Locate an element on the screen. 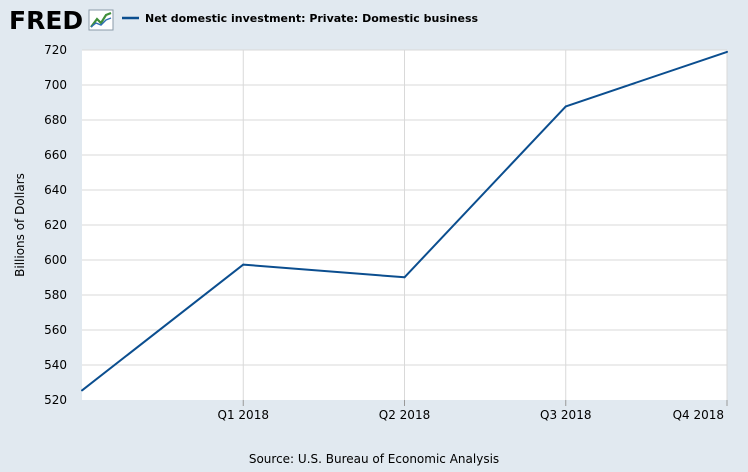 This screenshot has height=472, width=748. y-tick-label: 520 is located at coordinates (55, 400).